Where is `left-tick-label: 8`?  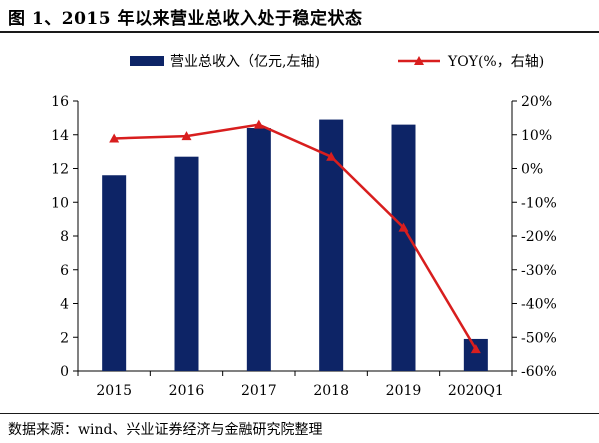
left-tick-label: 8 is located at coordinates (64, 237).